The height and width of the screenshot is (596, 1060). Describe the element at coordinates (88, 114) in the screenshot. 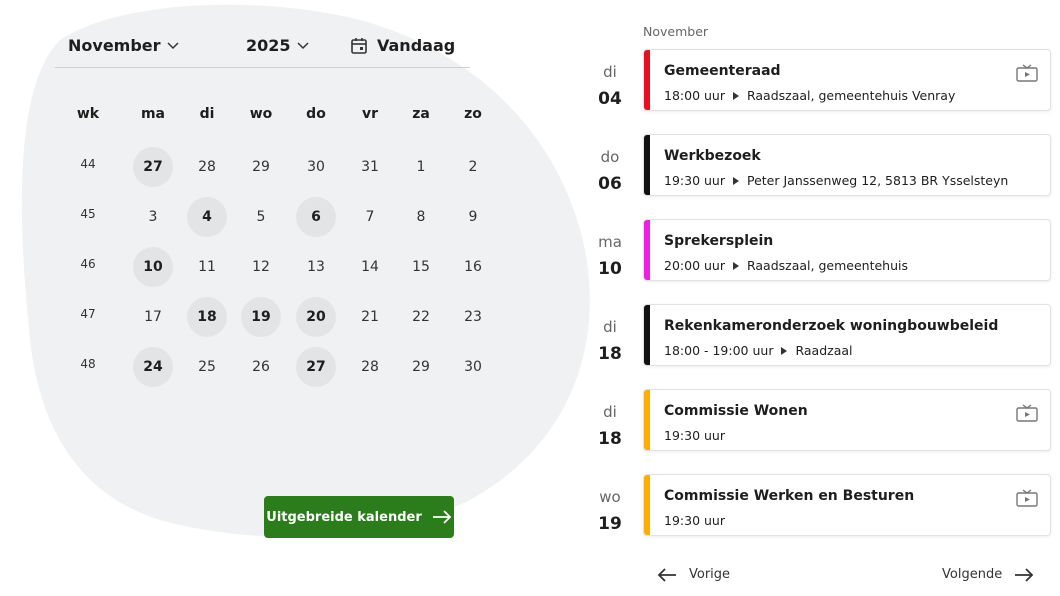

I see `weekday-header: wk` at that location.